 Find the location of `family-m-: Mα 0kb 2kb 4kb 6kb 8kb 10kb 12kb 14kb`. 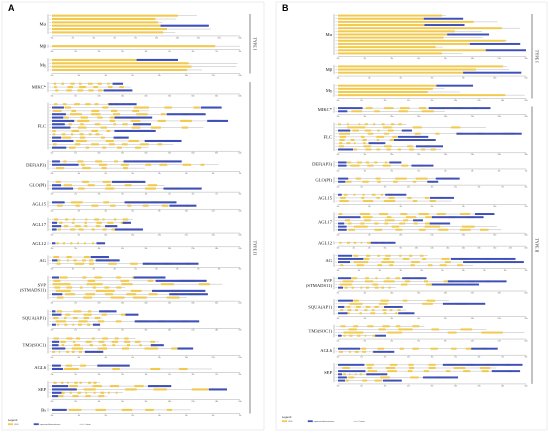

family-m-: Mα 0kb 2kb 4kb 6kb 8kb 10kb 12kb 14kb is located at coordinates (427, 37).